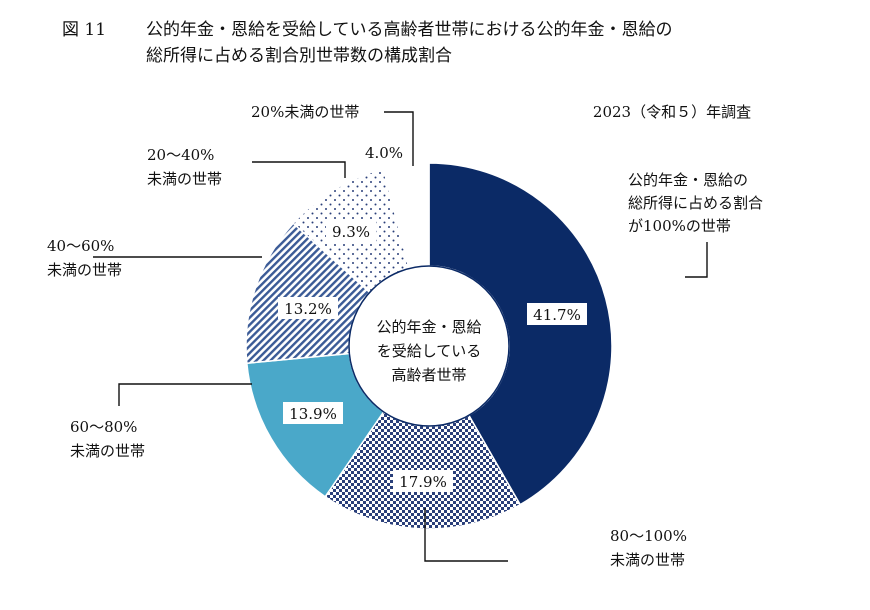 The width and height of the screenshot is (870, 610). What do you see at coordinates (409, 30) in the screenshot?
I see `figure-title-line1: 公的年金・恩給を受給している高齢者世帯における公的年金・恩給の` at bounding box center [409, 30].